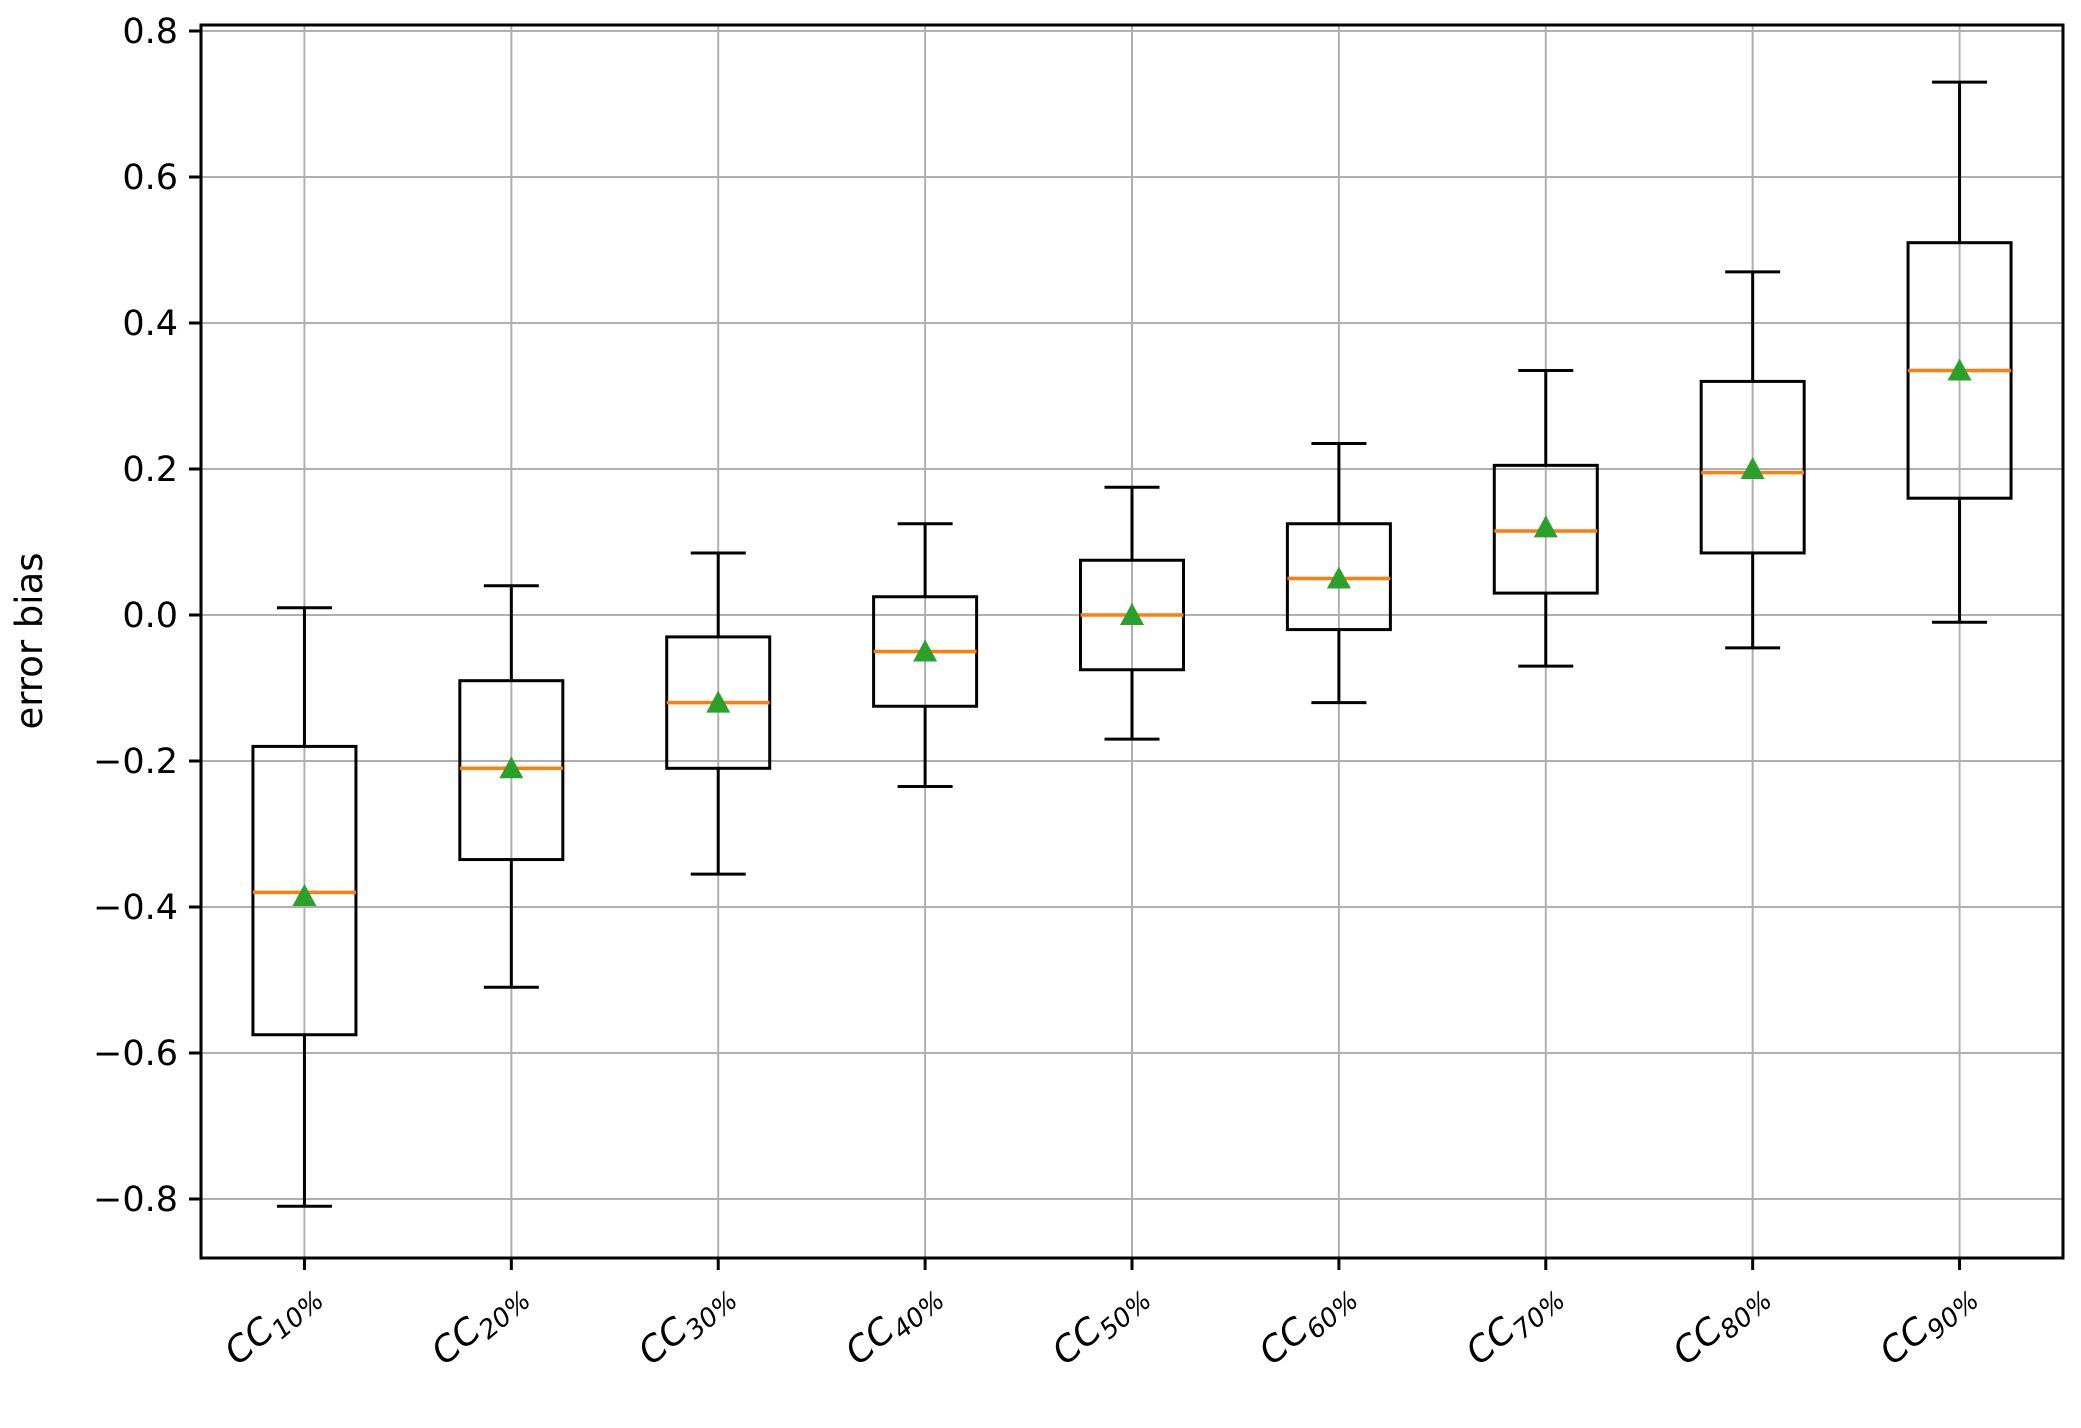 Image resolution: width=2081 pixels, height=1428 pixels. What do you see at coordinates (135, 1200) in the screenshot?
I see `y-tick-label: −0.8` at bounding box center [135, 1200].